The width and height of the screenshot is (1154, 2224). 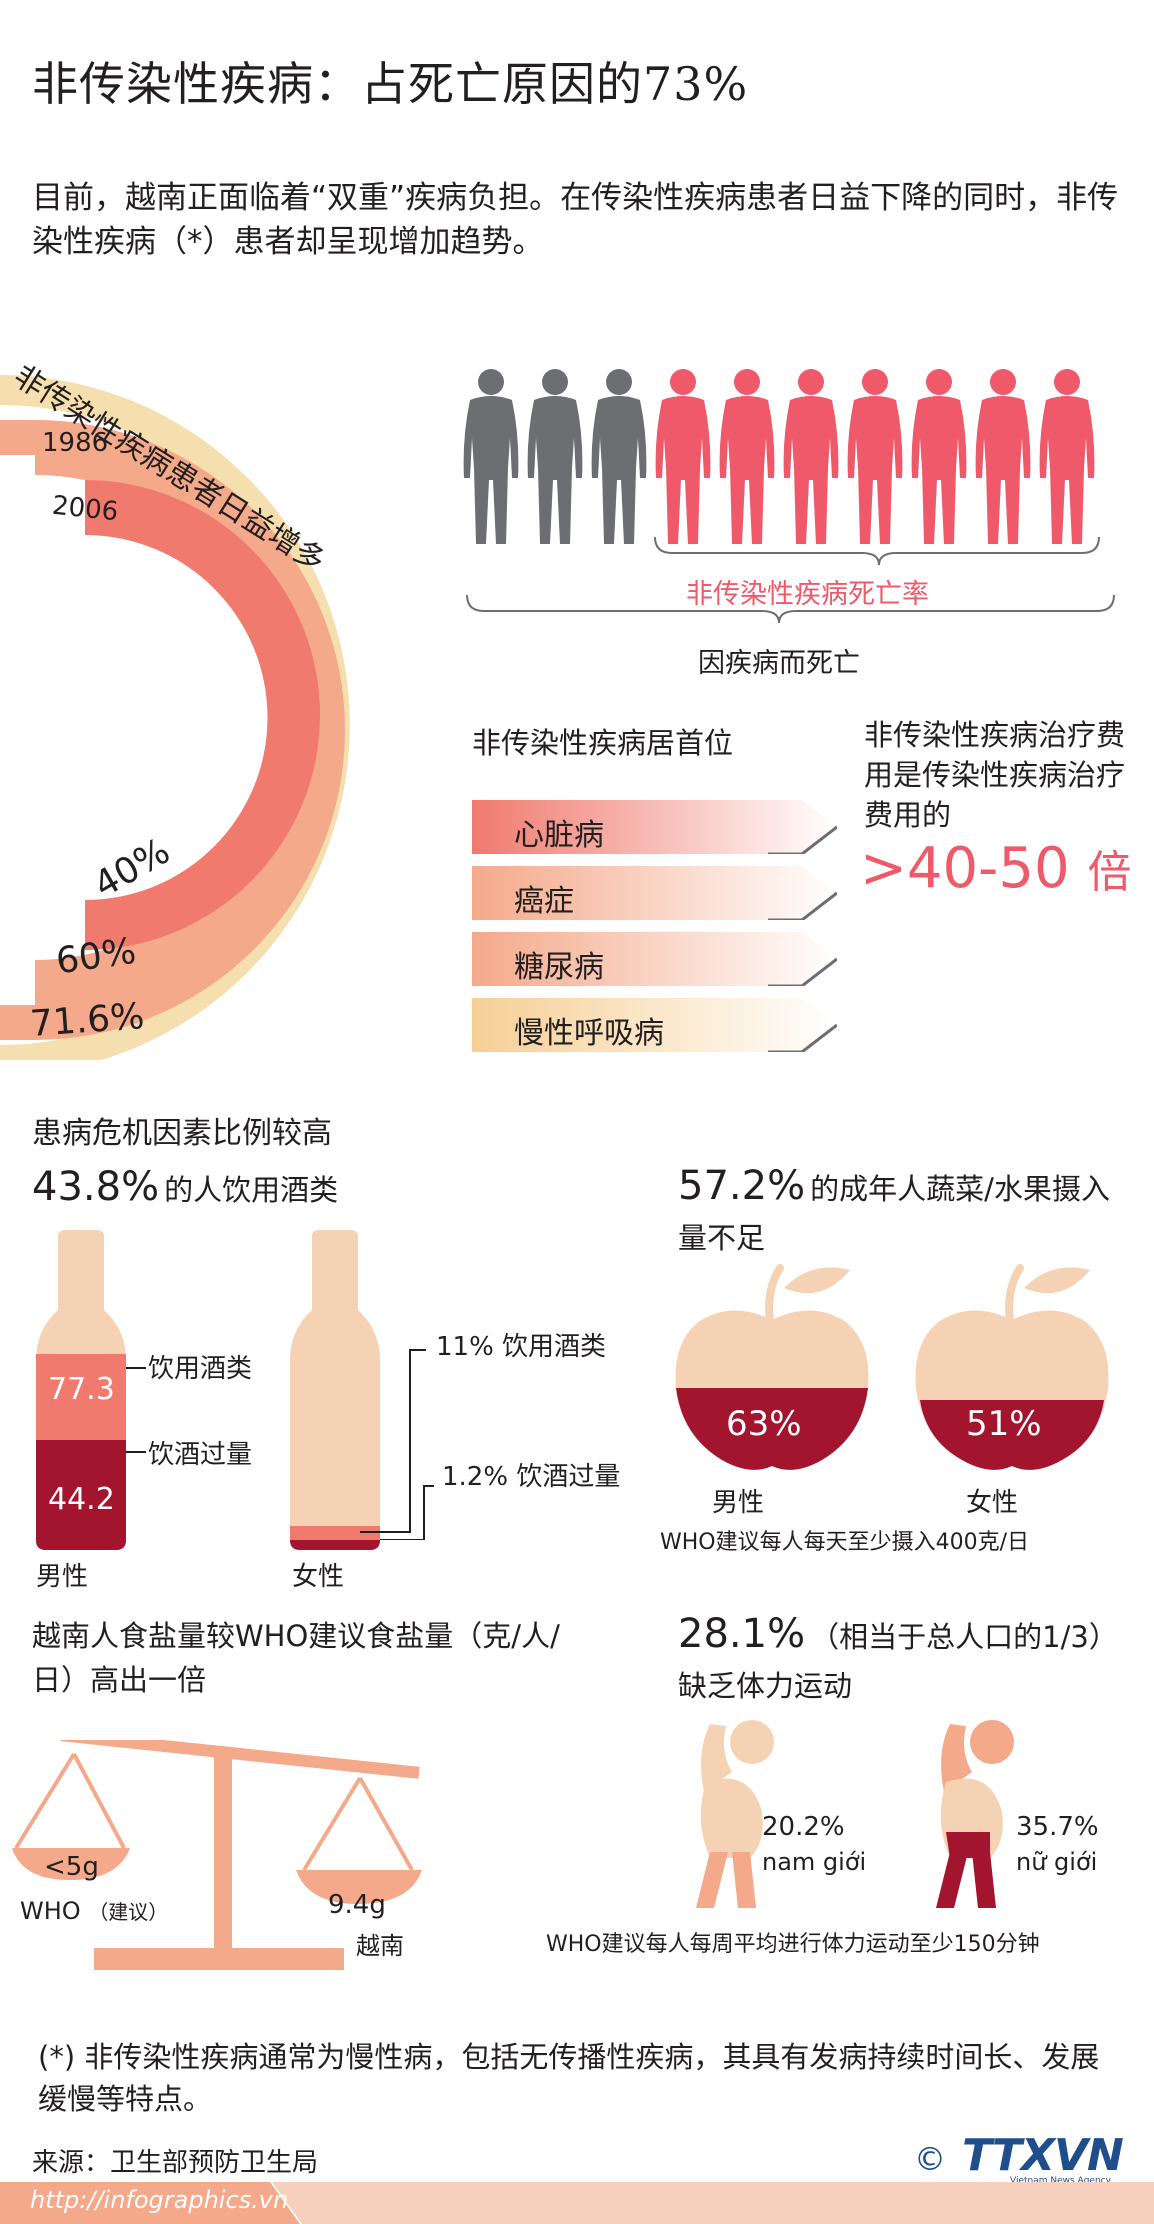 I want to click on page-title: 非传染性疾病：占死亡原因的73%, so click(x=390, y=84).